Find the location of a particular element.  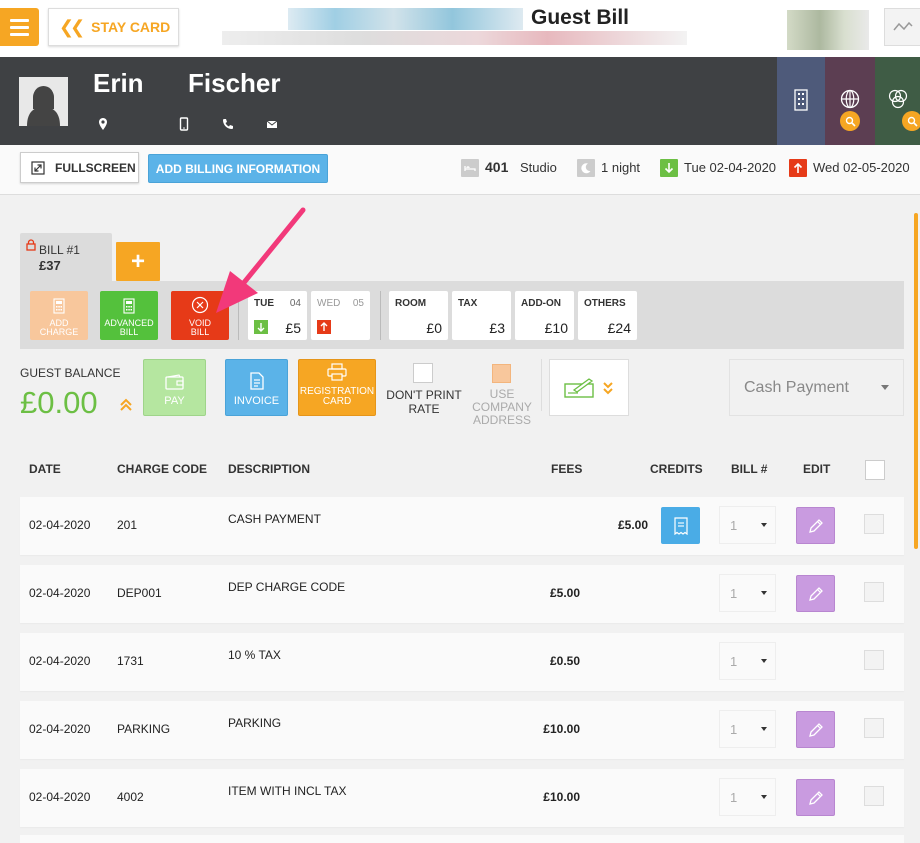

bill-number-value: 1 is located at coordinates (734, 593).